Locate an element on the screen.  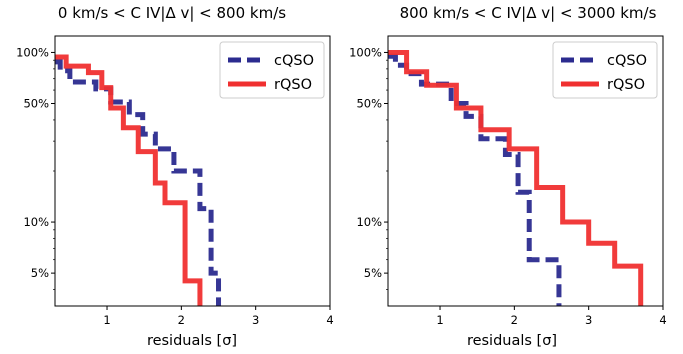
panel-right-ytick-label: 100% is located at coordinates (365, 52).